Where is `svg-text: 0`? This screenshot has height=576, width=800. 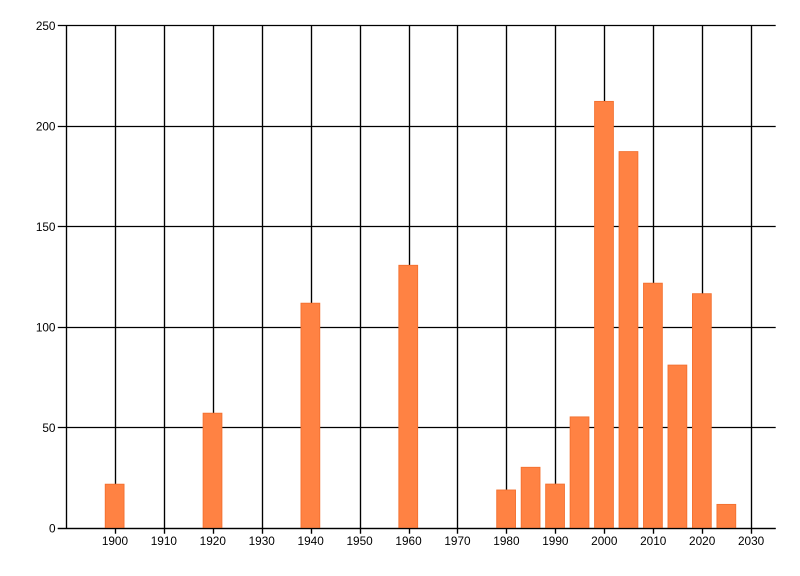
svg-text: 0 is located at coordinates (52, 528).